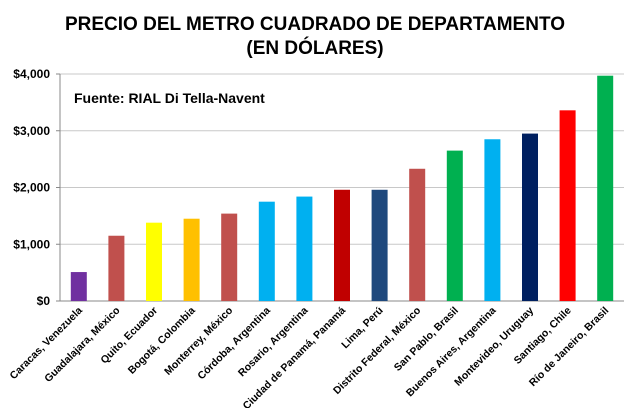 The height and width of the screenshot is (408, 630). What do you see at coordinates (273, 342) in the screenshot?
I see `x-tick-label: Rosario, Argentina` at bounding box center [273, 342].